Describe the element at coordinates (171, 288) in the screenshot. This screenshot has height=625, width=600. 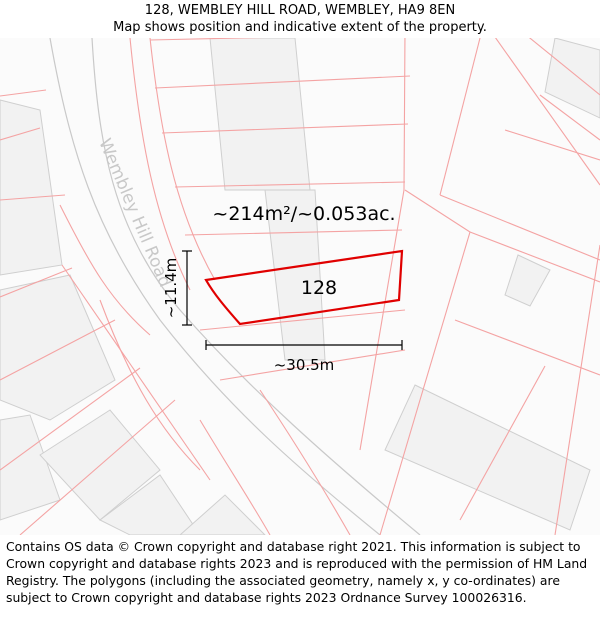
I see `height-label: ~11.4m` at that location.